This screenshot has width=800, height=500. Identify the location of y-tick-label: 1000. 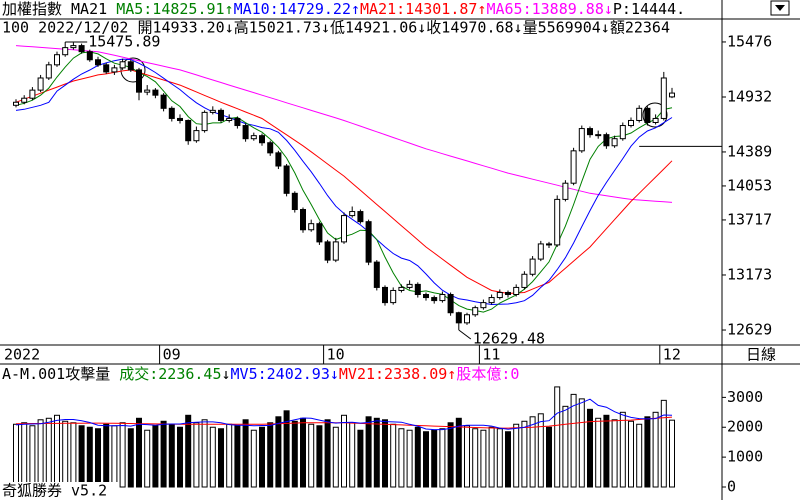
(745, 457).